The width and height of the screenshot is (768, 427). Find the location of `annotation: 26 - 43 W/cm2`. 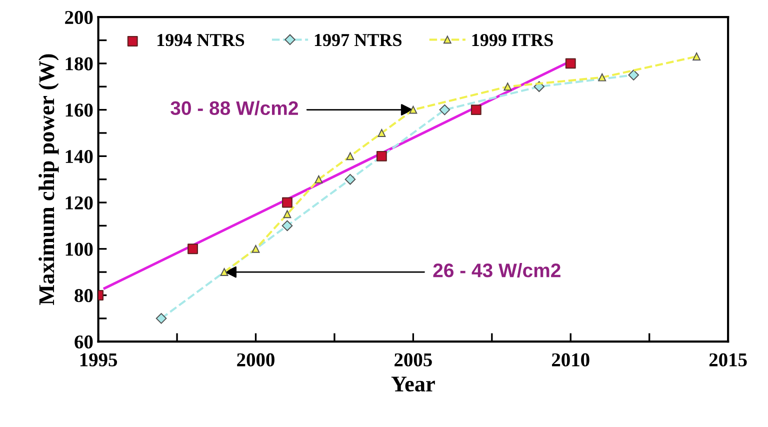

annotation: 26 - 43 W/cm2 is located at coordinates (496, 270).